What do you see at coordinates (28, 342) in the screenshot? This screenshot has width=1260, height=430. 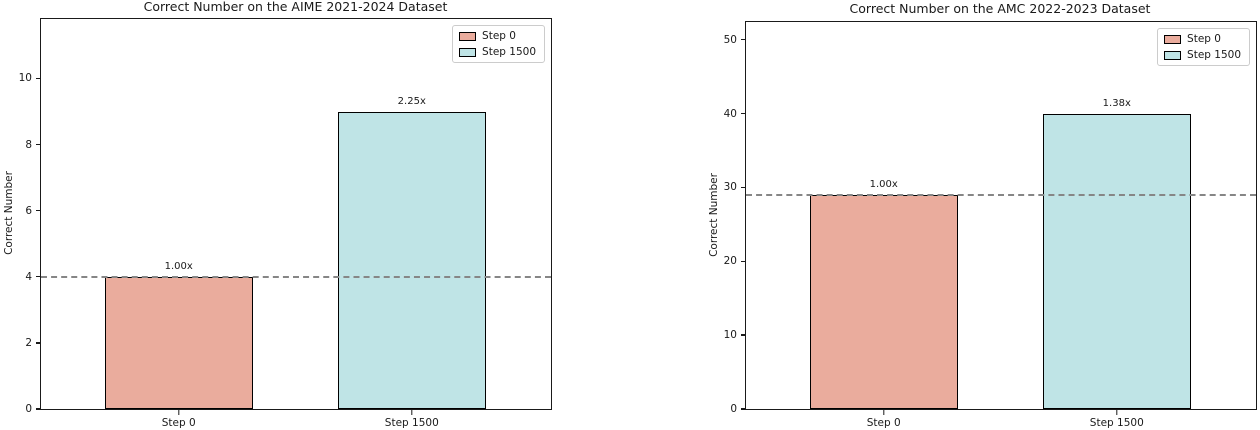 I see `y-tick-label: 2` at bounding box center [28, 342].